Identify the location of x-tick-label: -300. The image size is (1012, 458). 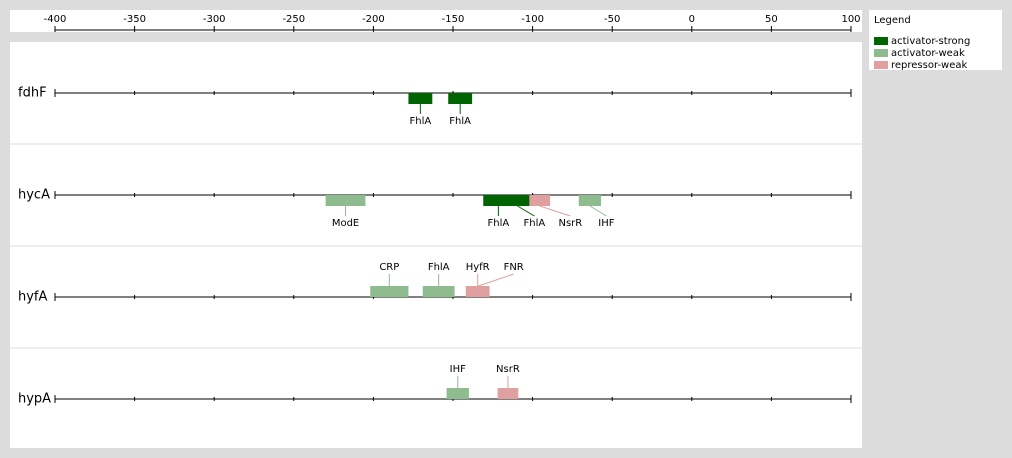
(214, 19).